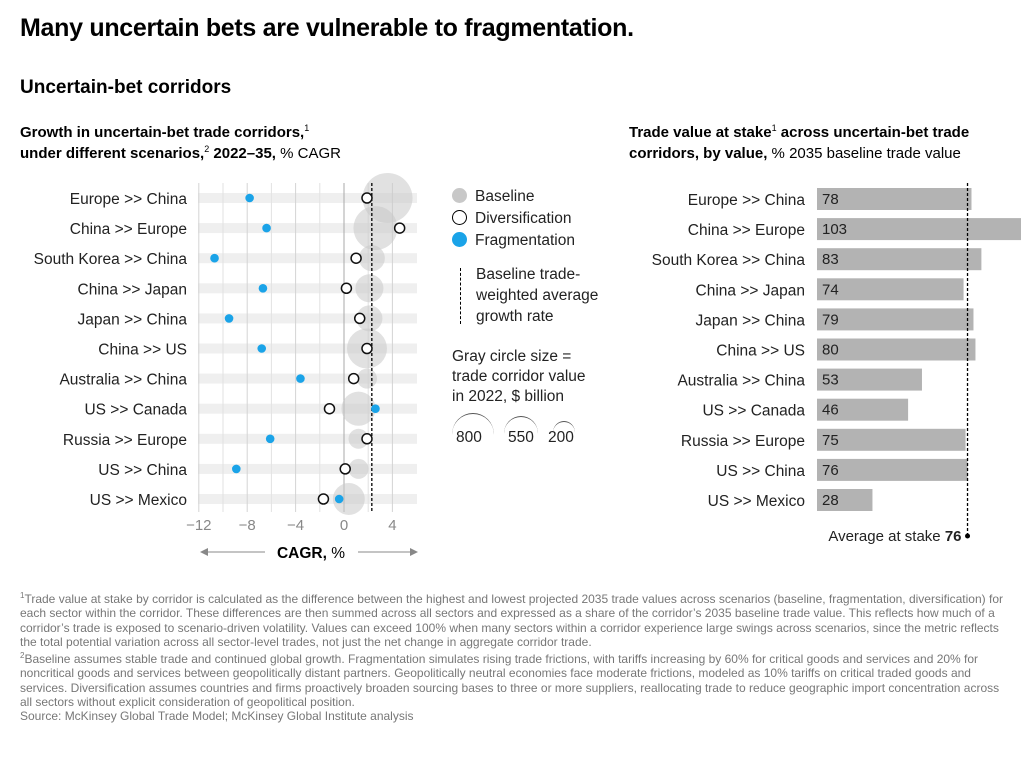 Image resolution: width=1024 pixels, height=768 pixels. I want to click on legend-text: in 2022, $ billion, so click(508, 396).